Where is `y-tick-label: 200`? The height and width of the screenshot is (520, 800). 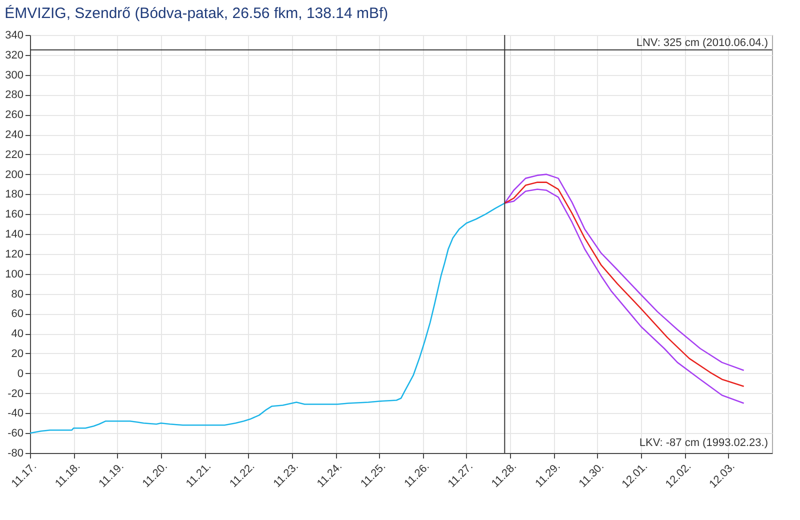
y-tick-label: 200 is located at coordinates (14, 174).